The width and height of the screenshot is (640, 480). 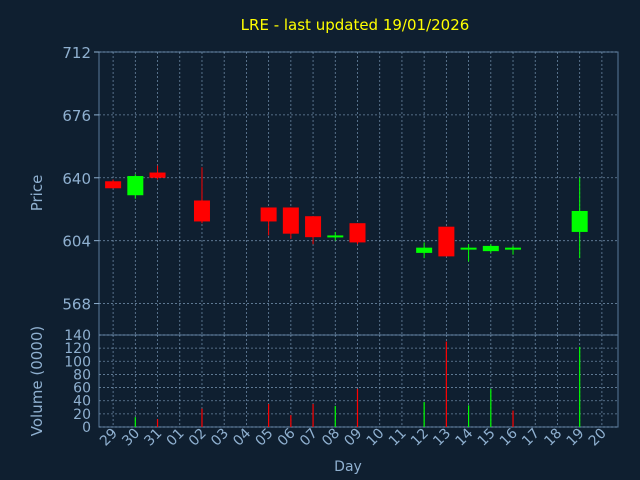 I want to click on x-tick-label: 04, so click(x=242, y=437).